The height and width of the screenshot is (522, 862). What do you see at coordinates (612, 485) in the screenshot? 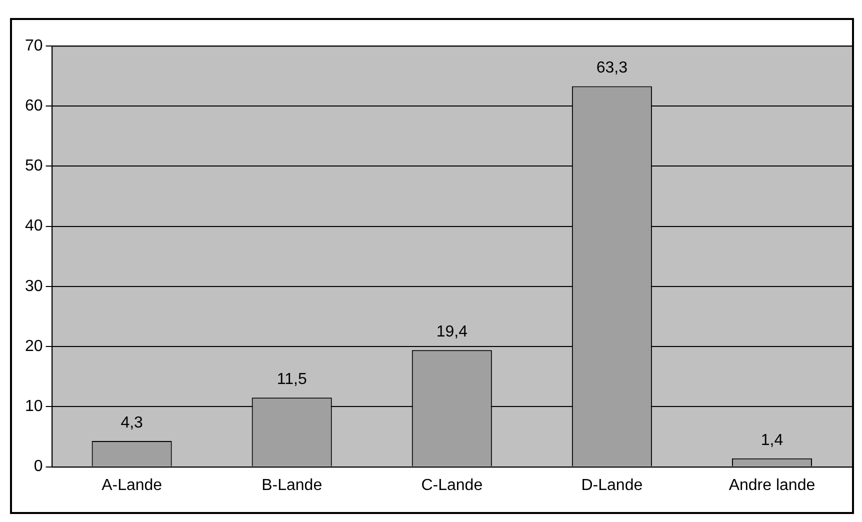
I see `x-tick-label: D-Lande` at bounding box center [612, 485].